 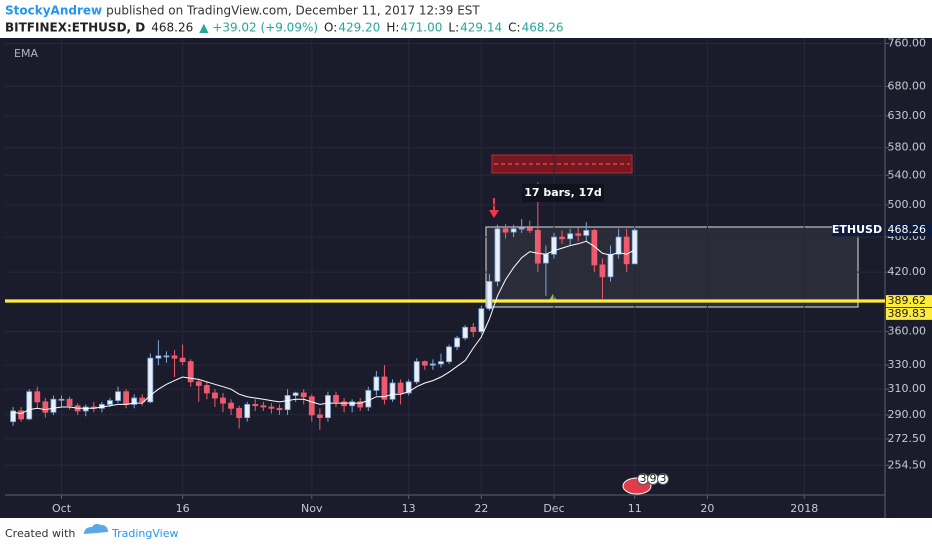 What do you see at coordinates (907, 43) in the screenshot?
I see `y-tick-label: 760.00` at bounding box center [907, 43].